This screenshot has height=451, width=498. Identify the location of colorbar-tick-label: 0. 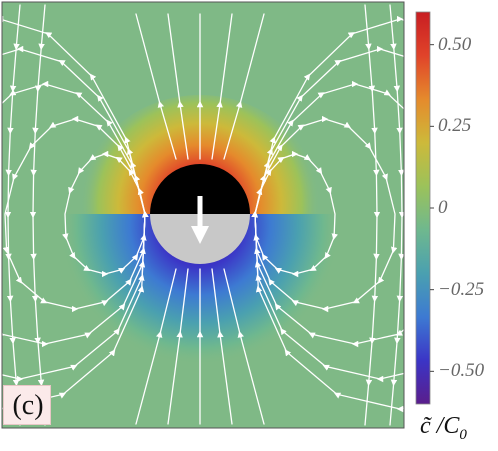
(443, 207).